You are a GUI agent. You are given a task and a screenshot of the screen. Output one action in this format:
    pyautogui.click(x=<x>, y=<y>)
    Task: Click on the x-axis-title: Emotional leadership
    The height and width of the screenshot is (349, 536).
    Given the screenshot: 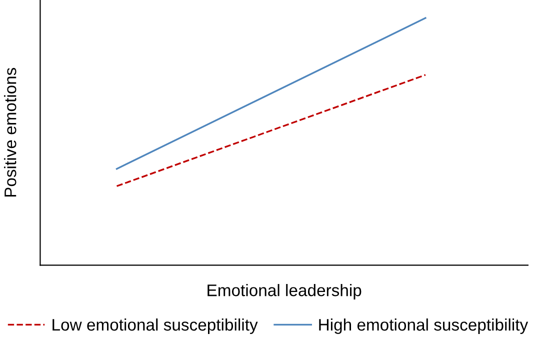 What is the action you would take?
    pyautogui.click(x=285, y=292)
    